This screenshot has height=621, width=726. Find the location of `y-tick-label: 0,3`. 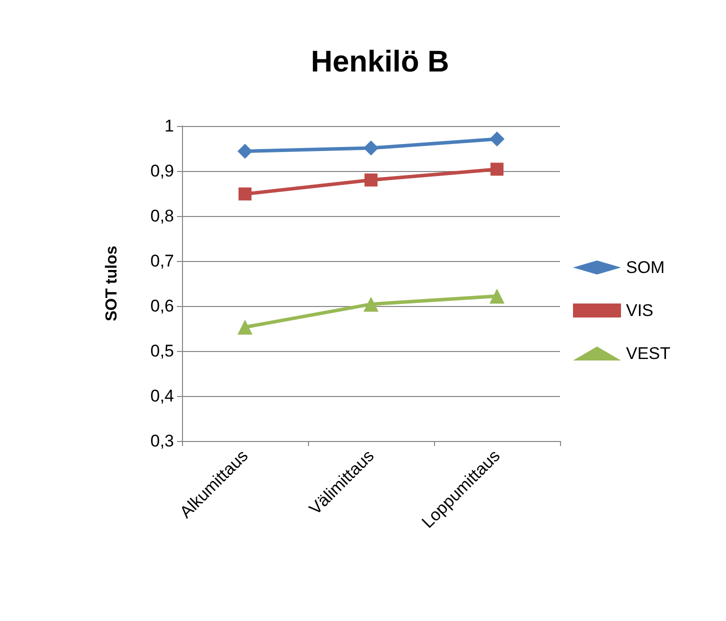

y-tick-label: 0,3 is located at coordinates (162, 441).